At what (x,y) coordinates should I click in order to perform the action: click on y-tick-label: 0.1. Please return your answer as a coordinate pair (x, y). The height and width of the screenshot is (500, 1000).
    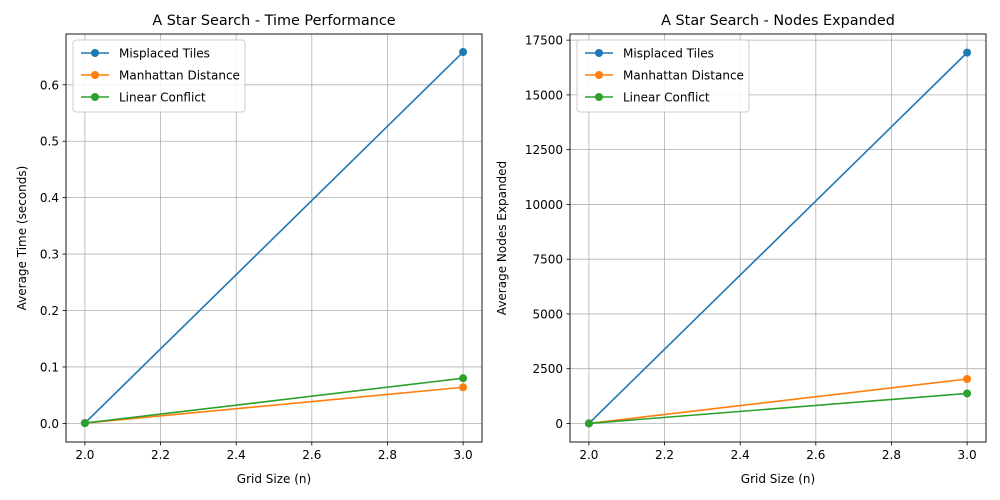
    Looking at the image, I should click on (49, 367).